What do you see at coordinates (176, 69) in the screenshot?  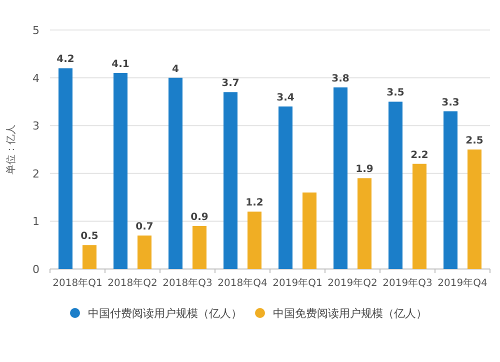 I see `data-label: 4` at bounding box center [176, 69].